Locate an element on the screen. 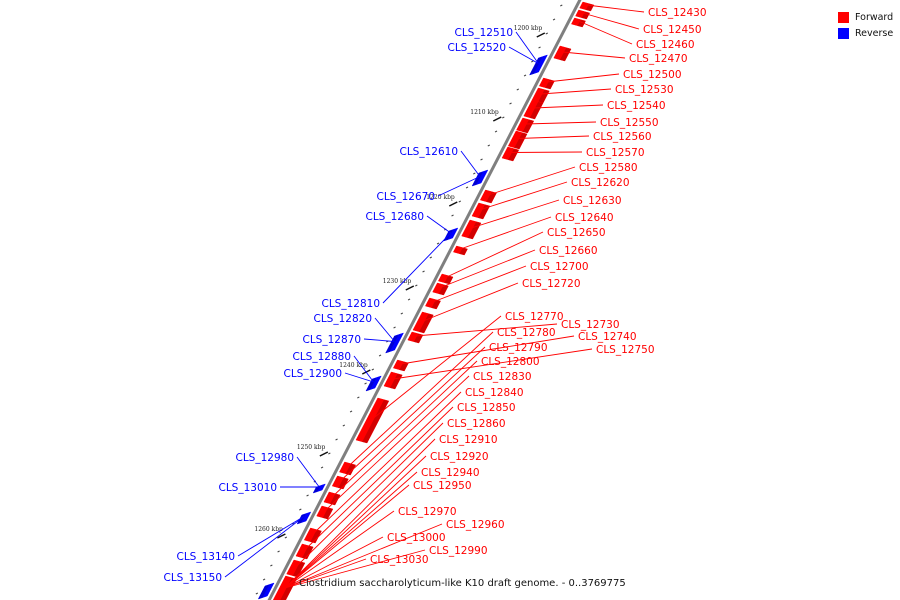 This screenshot has height=600, width=900. gene-label: CLS_13010 is located at coordinates (248, 488).